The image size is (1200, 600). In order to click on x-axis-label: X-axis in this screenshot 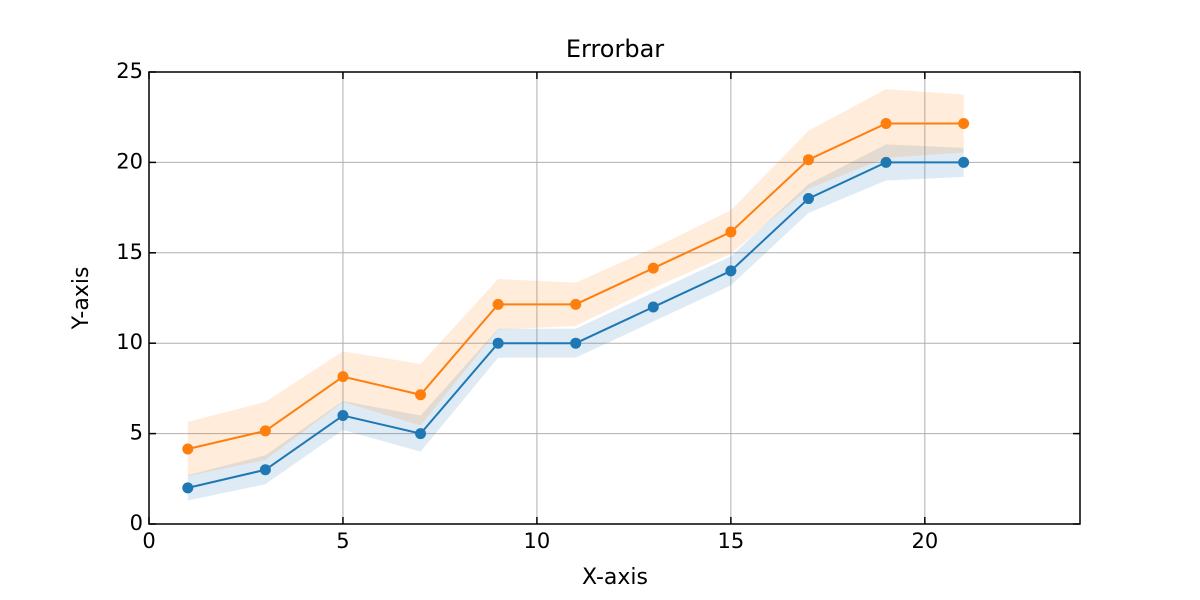, I will do `click(615, 577)`.